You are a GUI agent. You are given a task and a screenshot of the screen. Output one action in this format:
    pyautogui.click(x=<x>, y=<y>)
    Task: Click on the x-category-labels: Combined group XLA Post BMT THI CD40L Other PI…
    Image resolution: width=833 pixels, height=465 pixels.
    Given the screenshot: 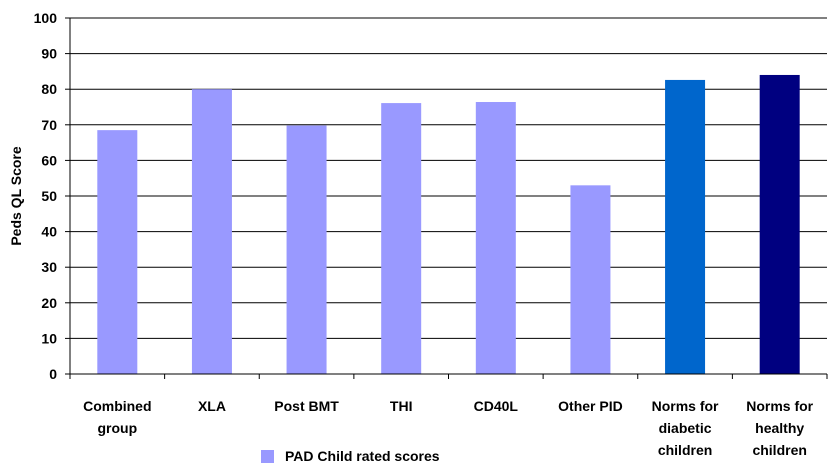 What is the action you would take?
    pyautogui.click(x=448, y=428)
    